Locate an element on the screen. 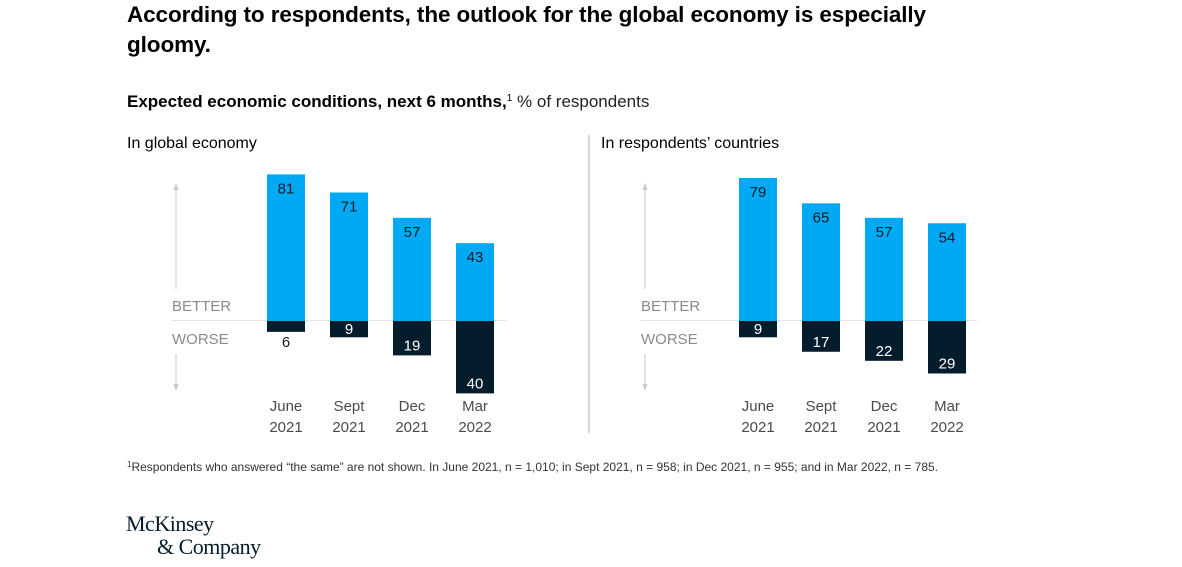  data-label-worse: 22 is located at coordinates (884, 351).